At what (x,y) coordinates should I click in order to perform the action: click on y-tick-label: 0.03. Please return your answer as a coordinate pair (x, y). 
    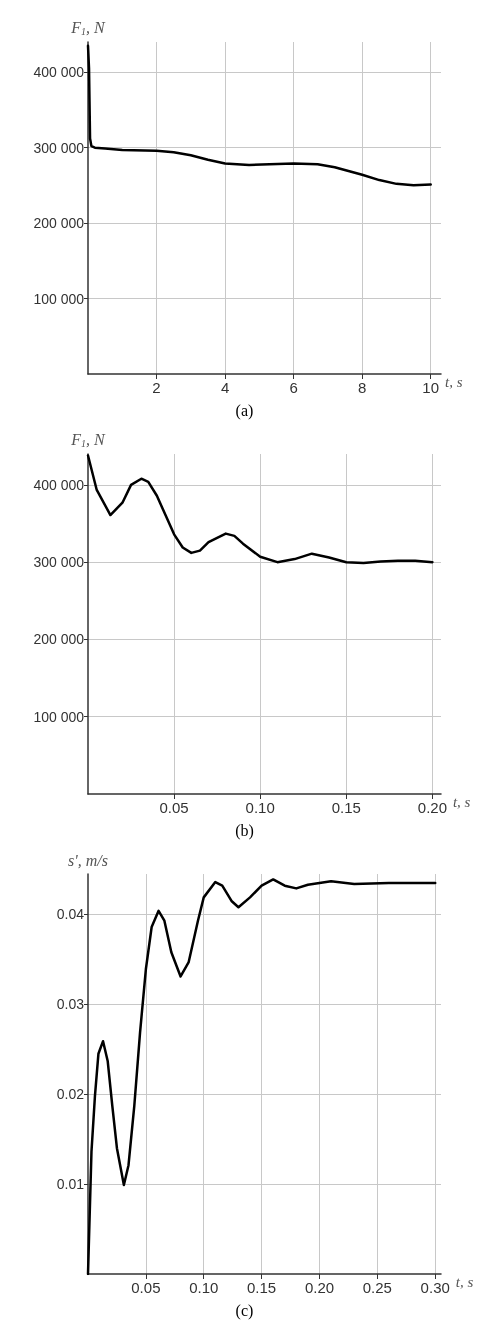
    Looking at the image, I should click on (70, 1004).